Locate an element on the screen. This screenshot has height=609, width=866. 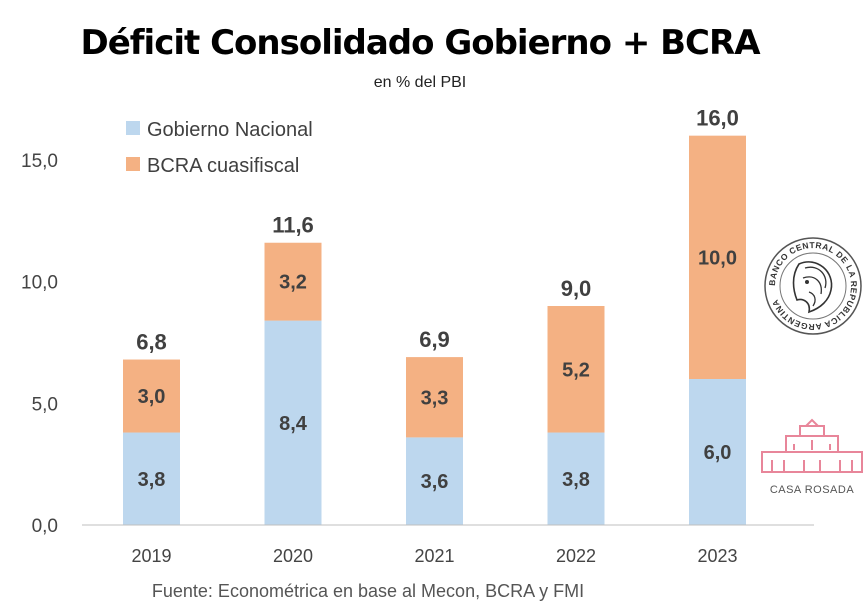
casa-rosada-text: CASA ROSADA is located at coordinates (812, 490).